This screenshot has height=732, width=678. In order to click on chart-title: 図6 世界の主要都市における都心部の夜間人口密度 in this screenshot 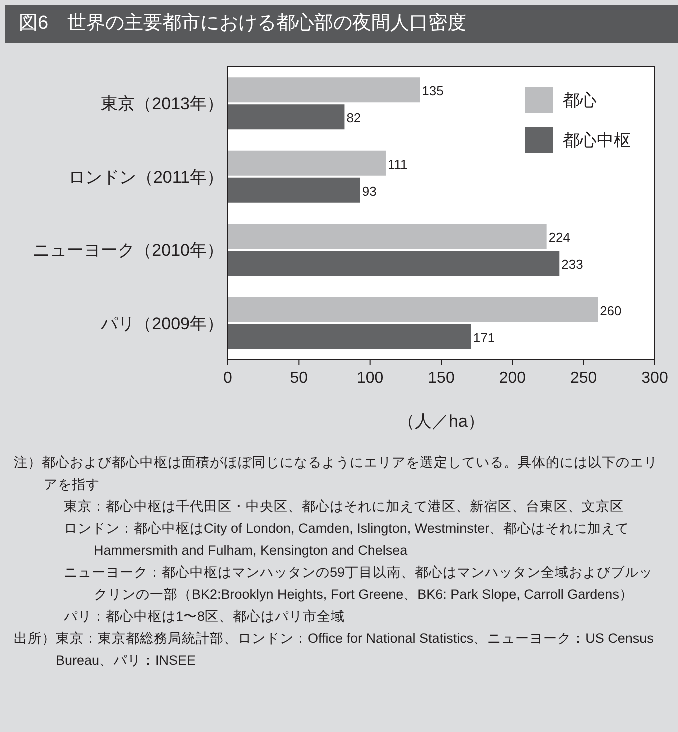, I will do `click(341, 24)`.